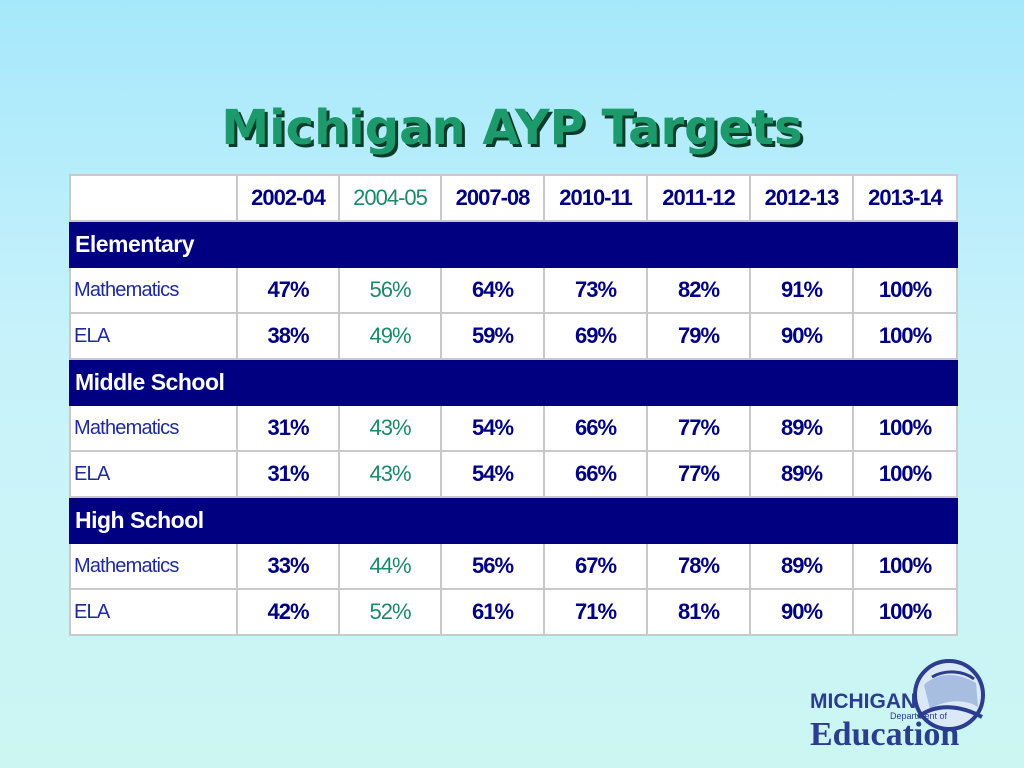 The height and width of the screenshot is (768, 1024). I want to click on table-cell: 44%, so click(390, 566).